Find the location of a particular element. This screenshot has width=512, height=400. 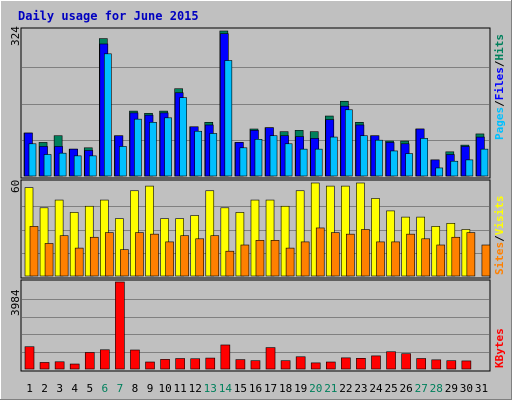

day-label: 21 is located at coordinates (330, 388).